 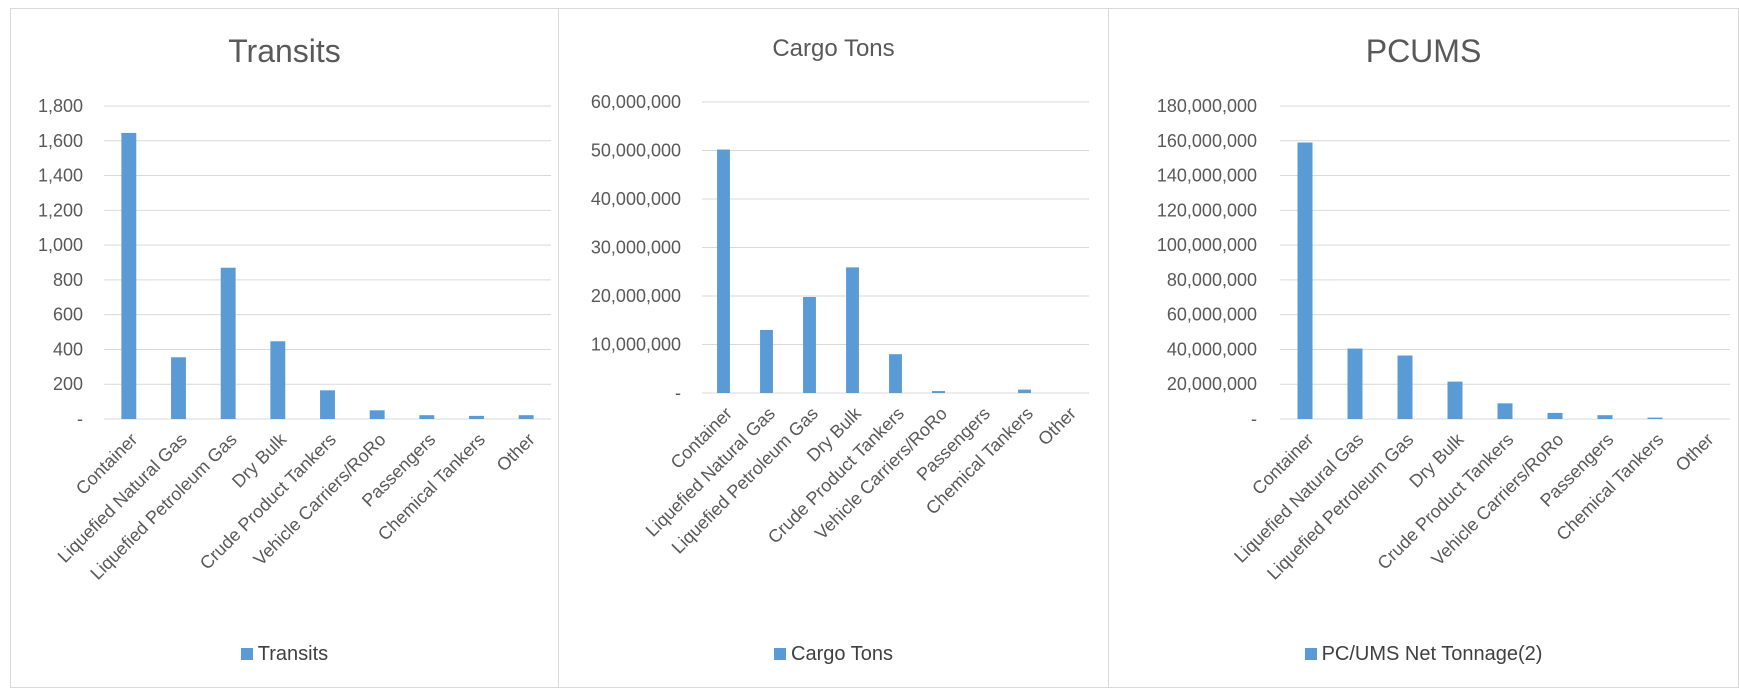 I want to click on chart-legend: Transits, so click(x=284, y=654).